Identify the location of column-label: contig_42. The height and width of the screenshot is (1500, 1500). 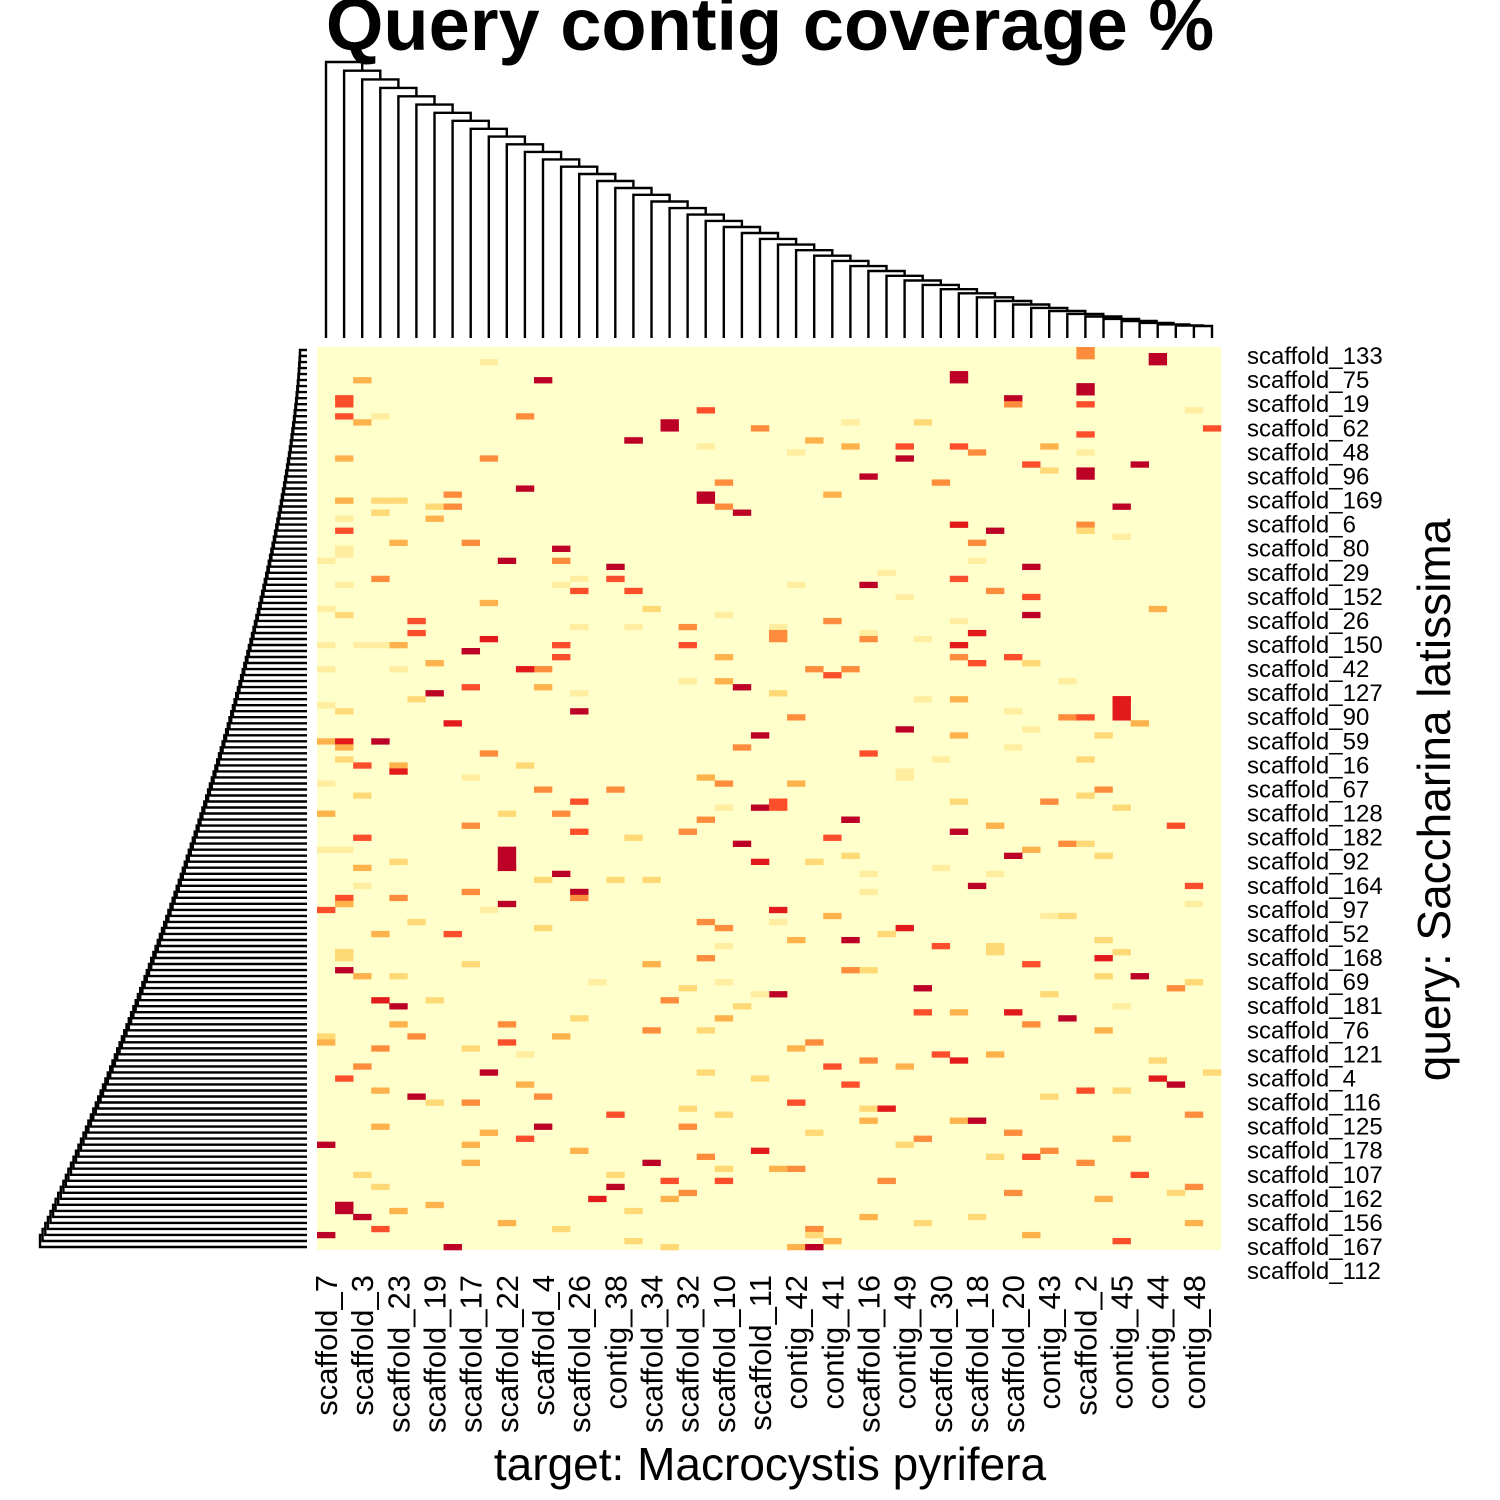
(796, 1342).